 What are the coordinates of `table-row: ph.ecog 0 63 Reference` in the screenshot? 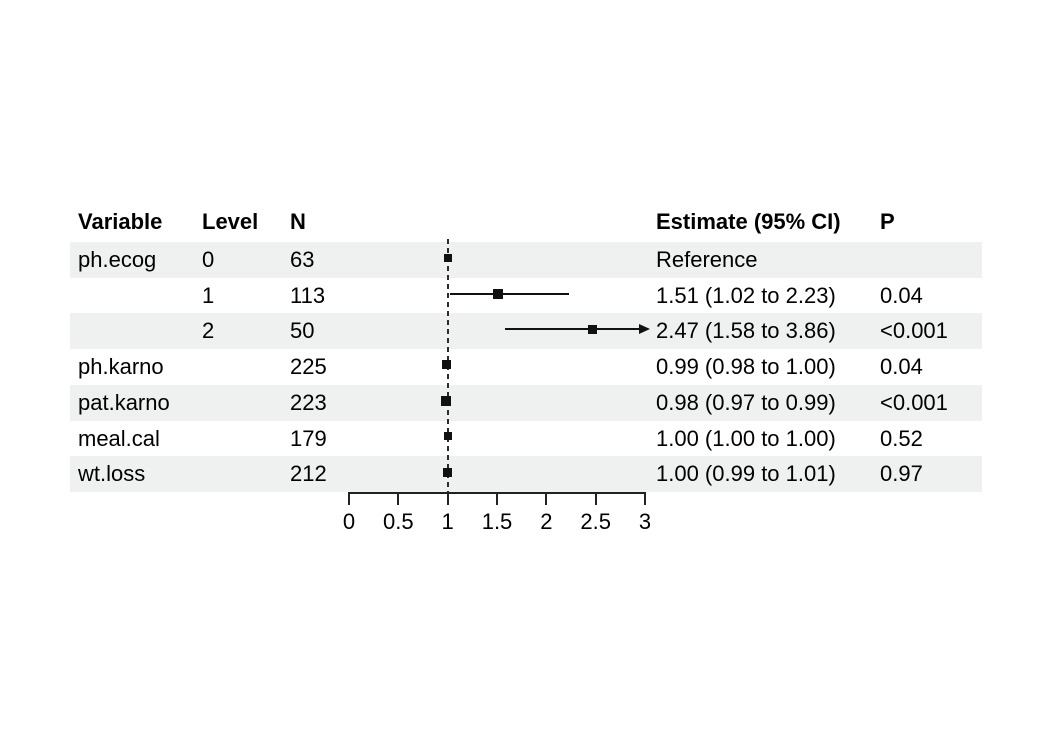 It's located at (526, 260).